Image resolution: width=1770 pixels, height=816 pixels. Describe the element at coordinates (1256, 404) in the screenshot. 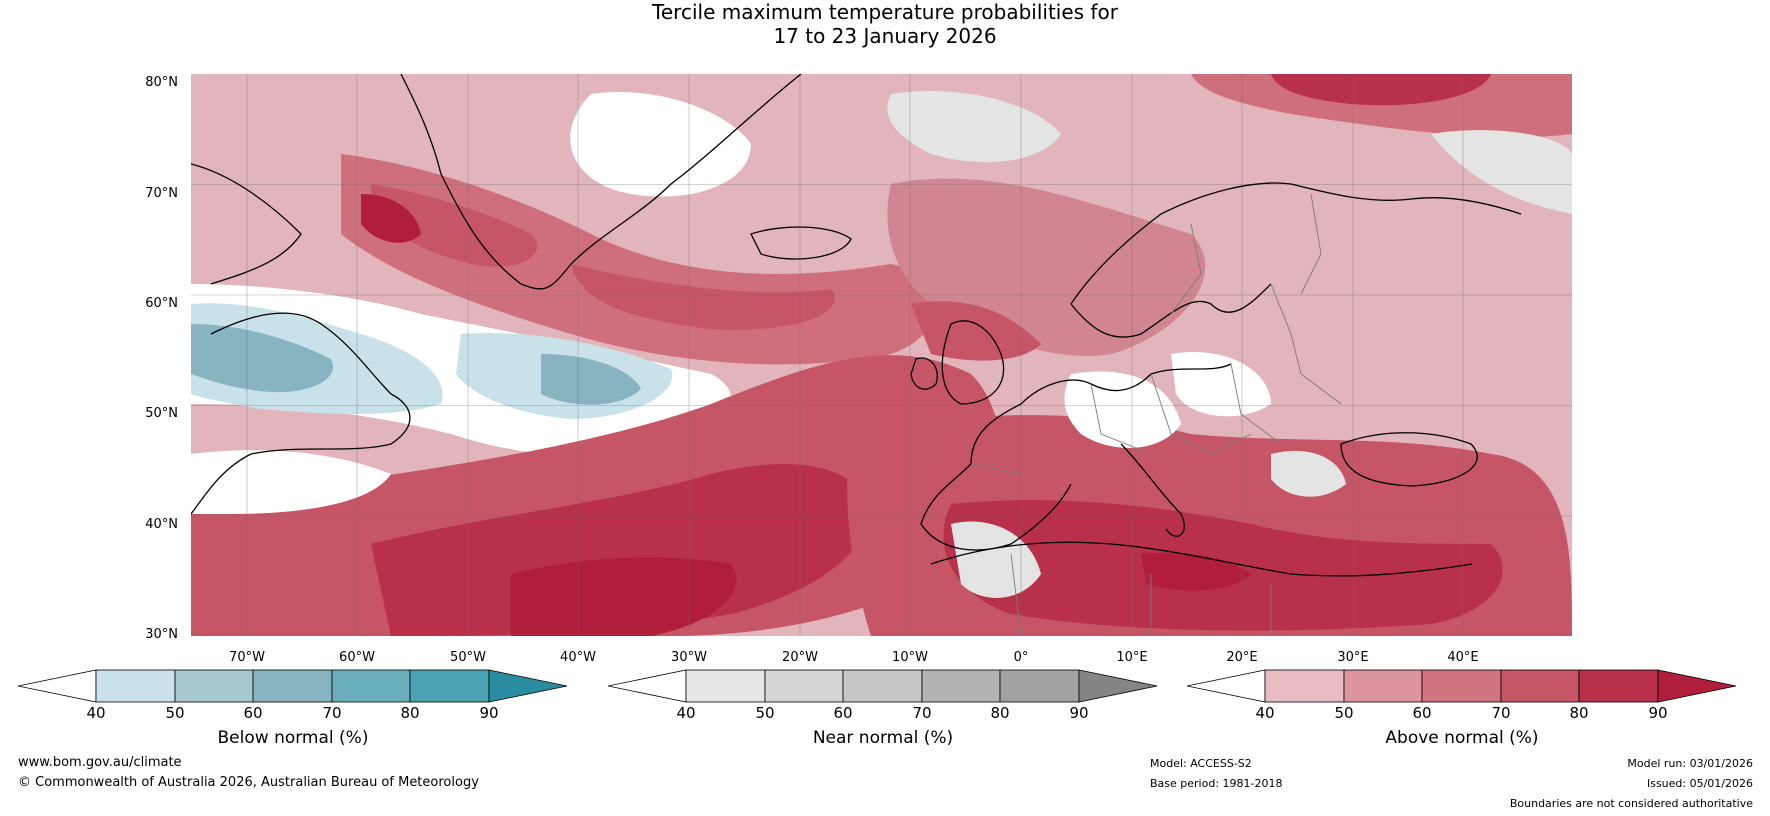

I see `border-poland-ukraine` at that location.